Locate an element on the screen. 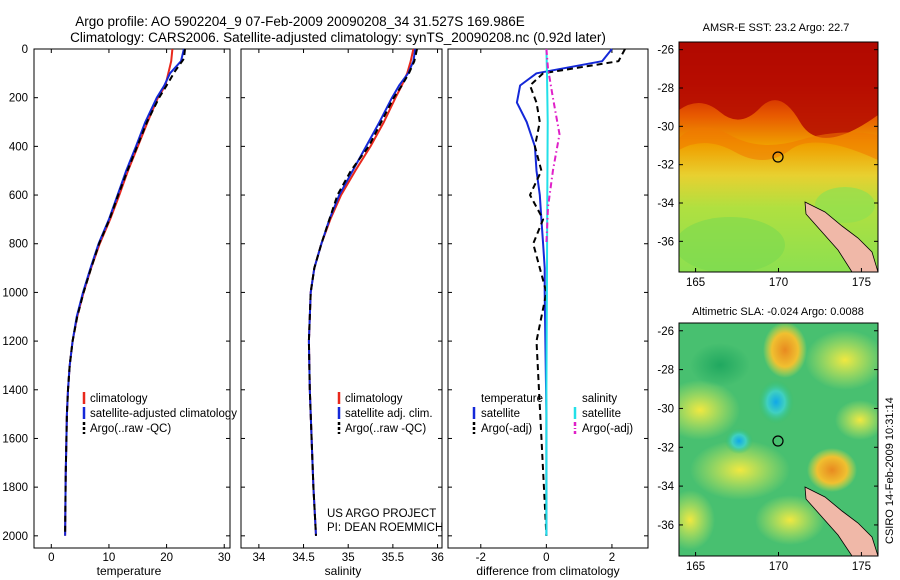 This screenshot has height=580, width=900. legend-label-satellite: satellite adj. clim. is located at coordinates (389, 414).